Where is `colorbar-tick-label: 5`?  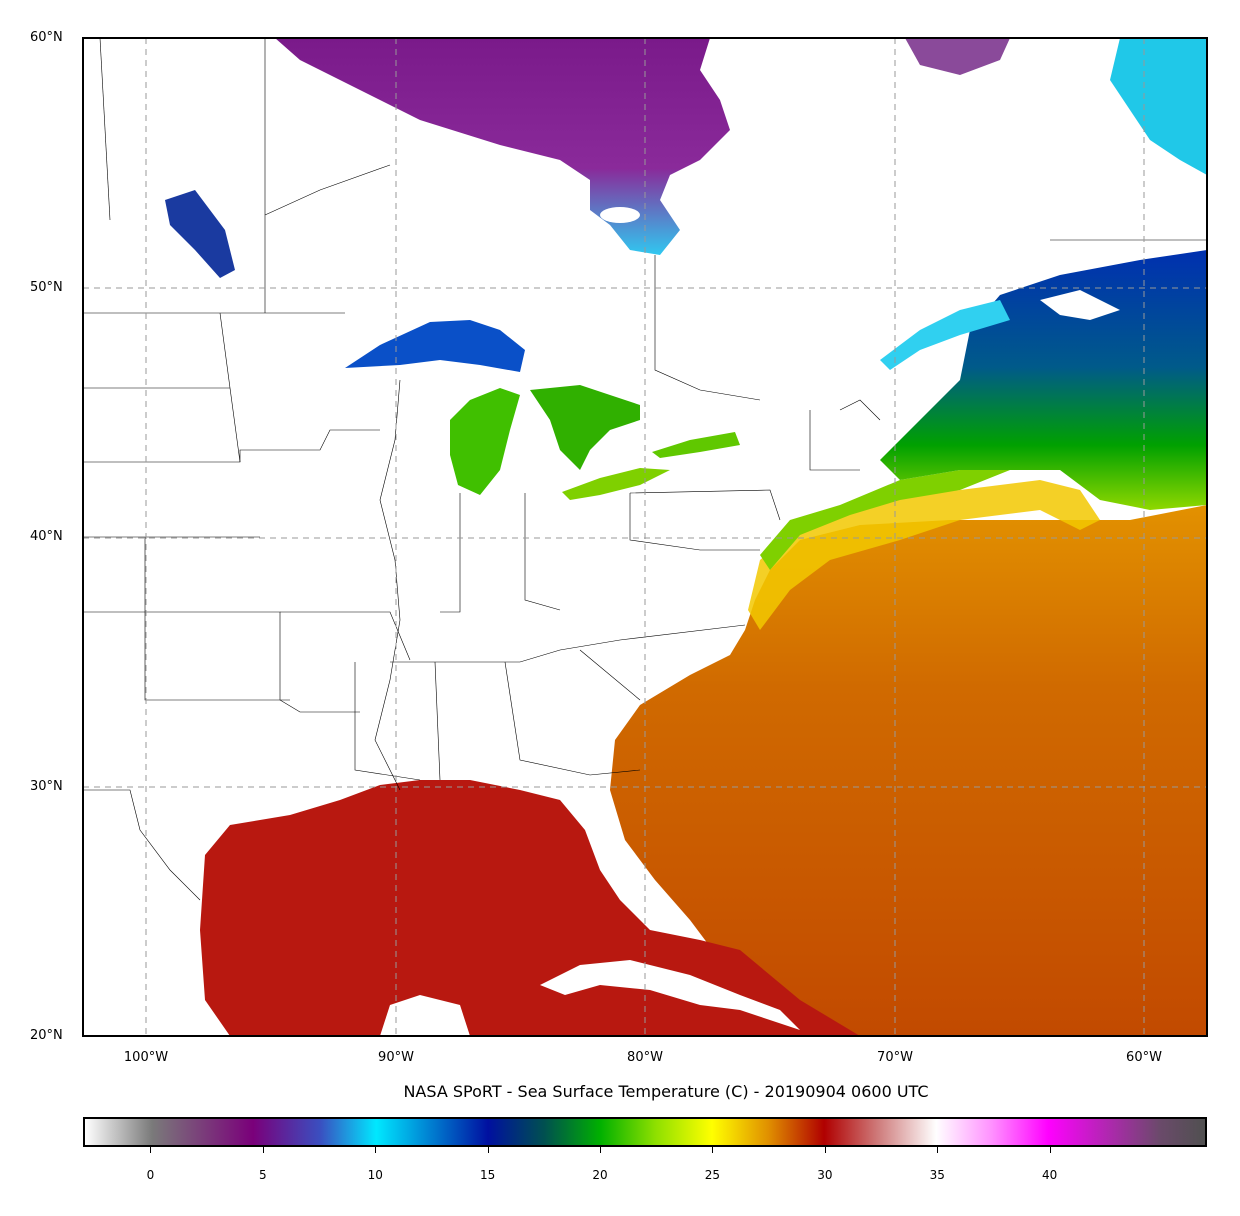 colorbar-tick-label: 5 is located at coordinates (263, 1175).